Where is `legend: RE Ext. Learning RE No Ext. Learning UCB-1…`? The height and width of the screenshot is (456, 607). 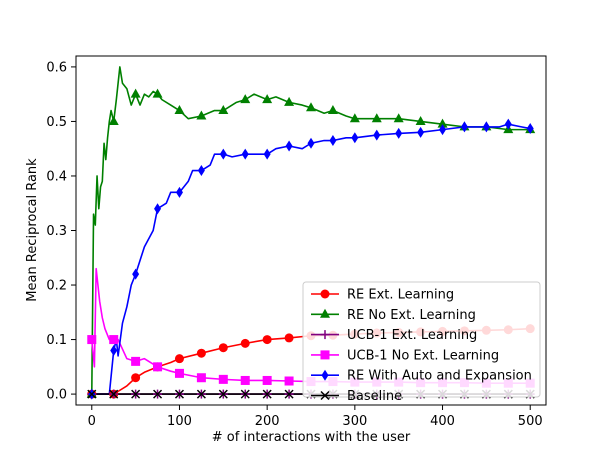
legend: RE Ext. Learning RE No Ext. Learning UCB-1… is located at coordinates (421, 342).